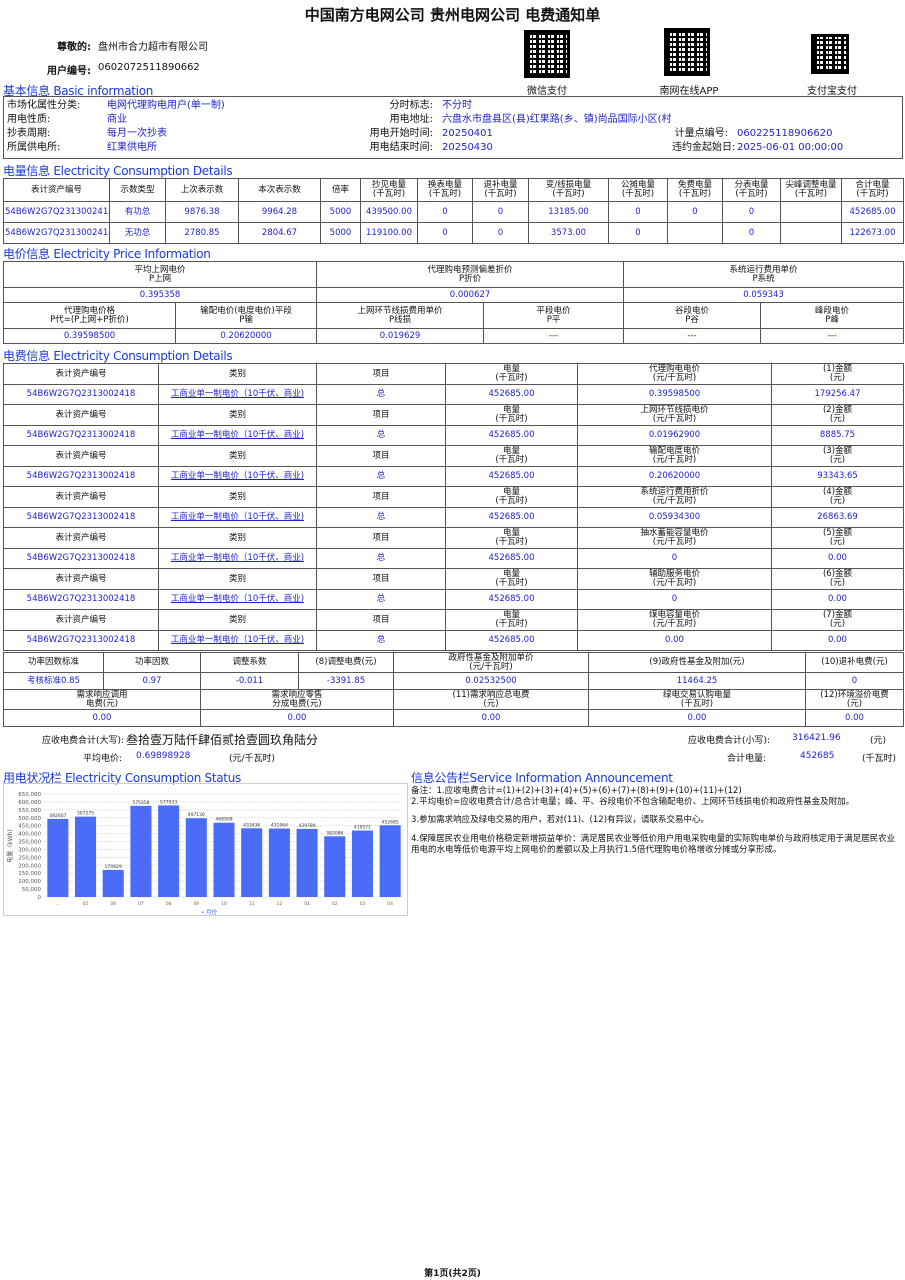 The image size is (905, 1280). What do you see at coordinates (196, 904) in the screenshot?
I see `x-tick-label: 09` at bounding box center [196, 904].